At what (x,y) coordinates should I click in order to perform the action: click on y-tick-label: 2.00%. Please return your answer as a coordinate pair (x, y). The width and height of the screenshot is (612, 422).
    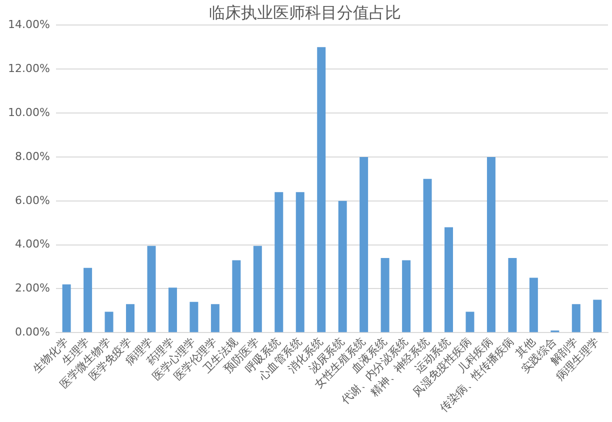
    Looking at the image, I should click on (32, 288).